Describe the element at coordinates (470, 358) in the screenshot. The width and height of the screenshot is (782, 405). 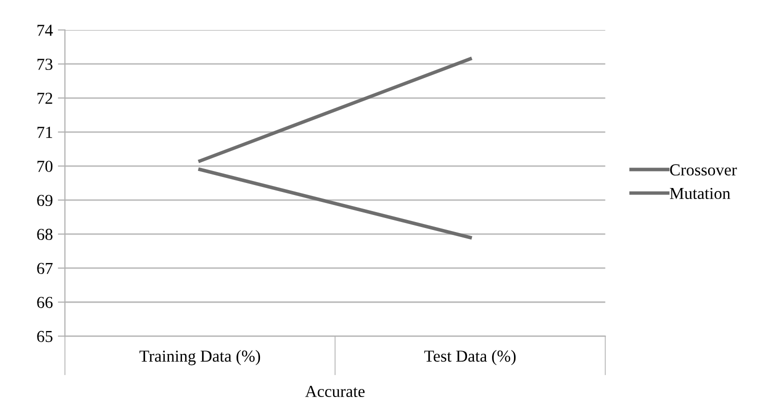
I see `x-tick-label: Test Data (%)` at that location.